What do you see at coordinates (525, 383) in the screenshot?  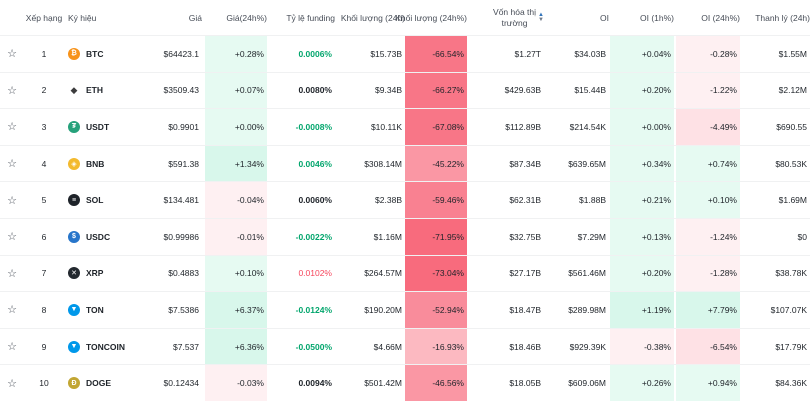 I see `market-cap-cell: $18.05B` at bounding box center [525, 383].